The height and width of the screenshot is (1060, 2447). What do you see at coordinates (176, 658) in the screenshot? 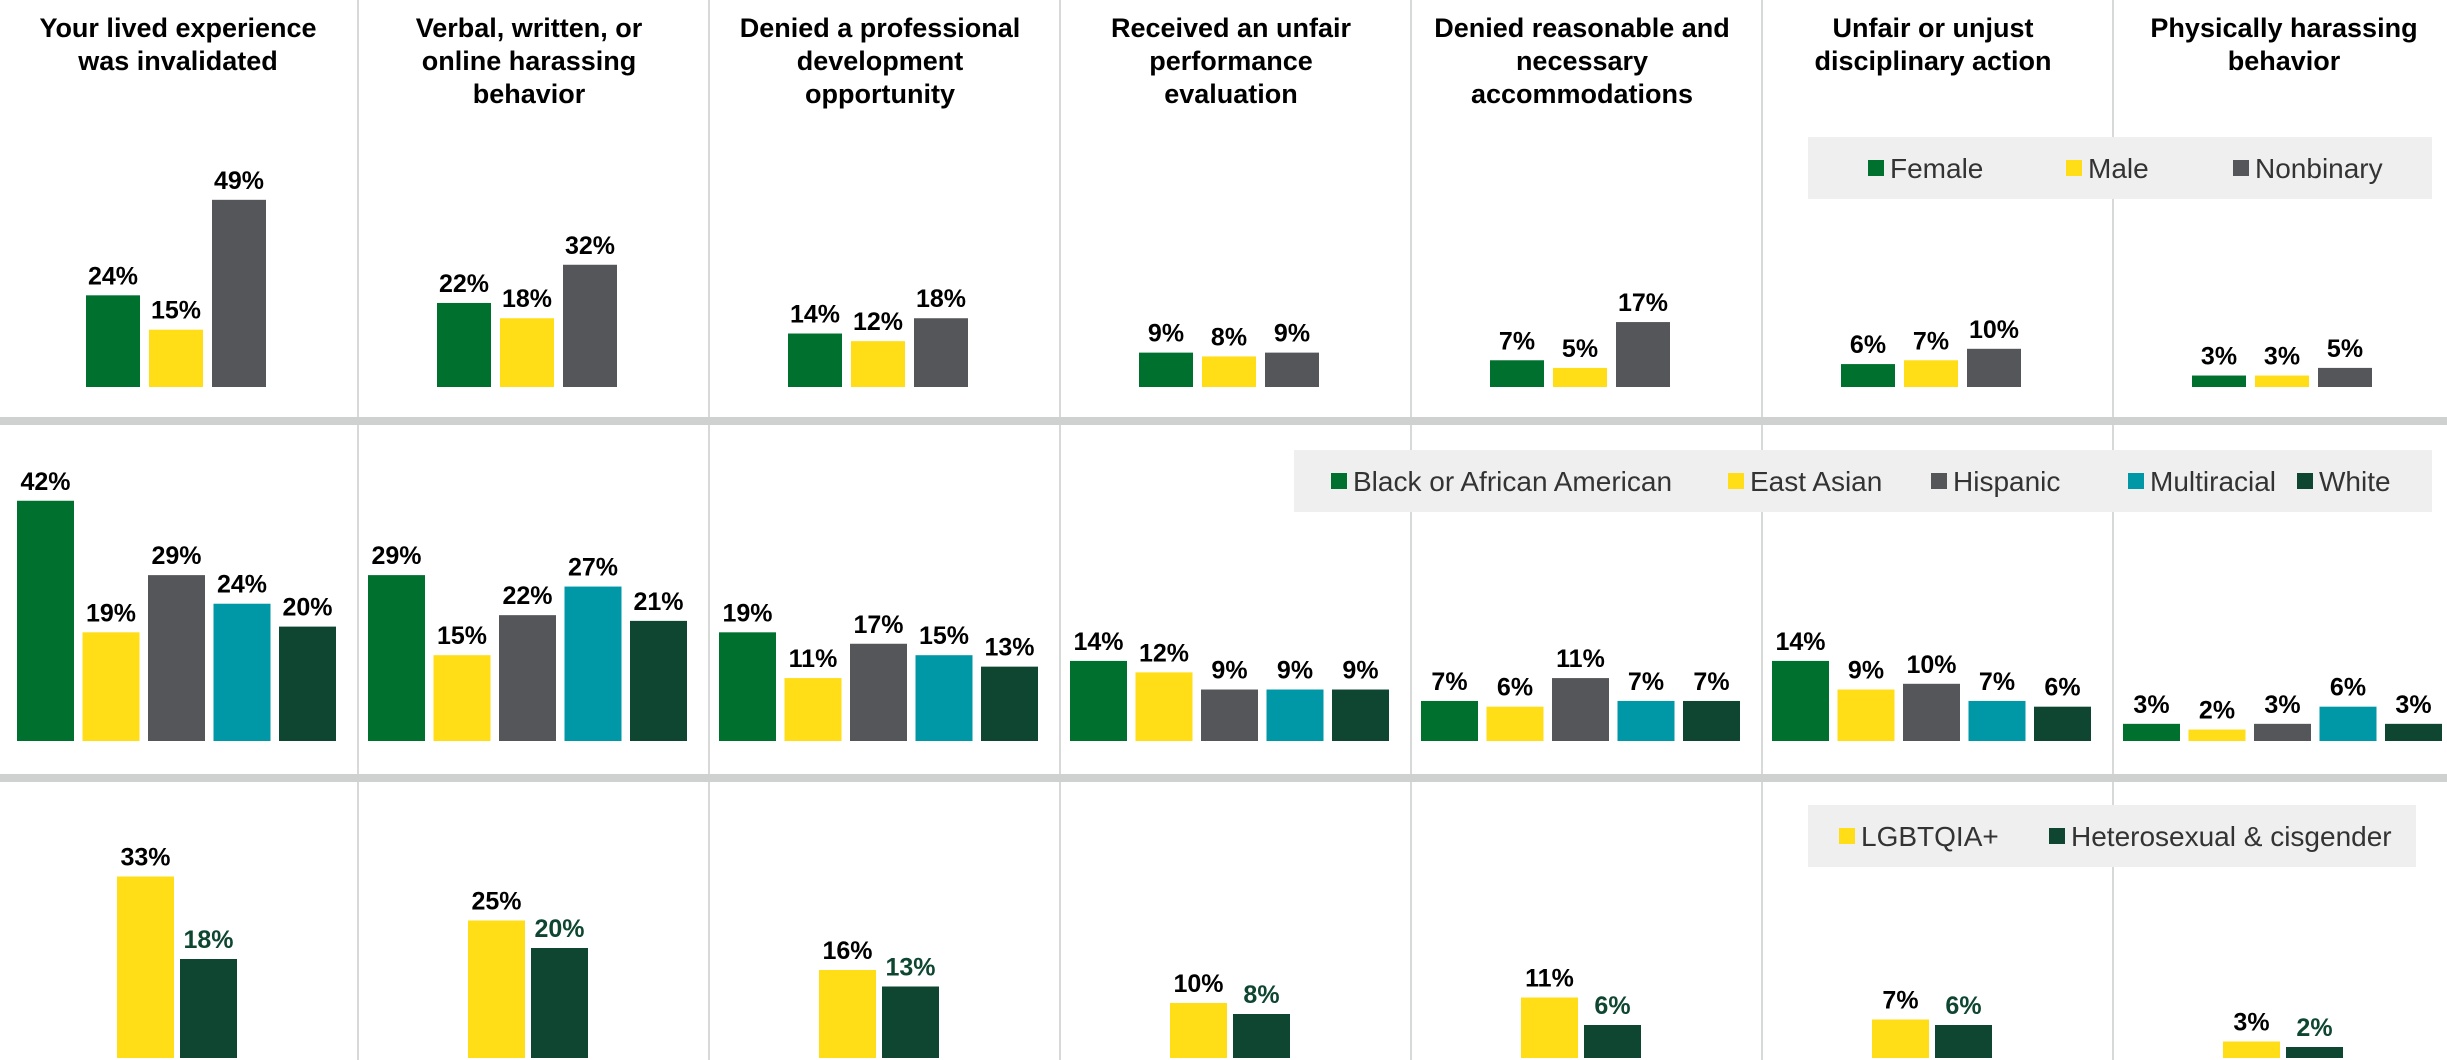
I see `bar-race-hispanic` at bounding box center [176, 658].